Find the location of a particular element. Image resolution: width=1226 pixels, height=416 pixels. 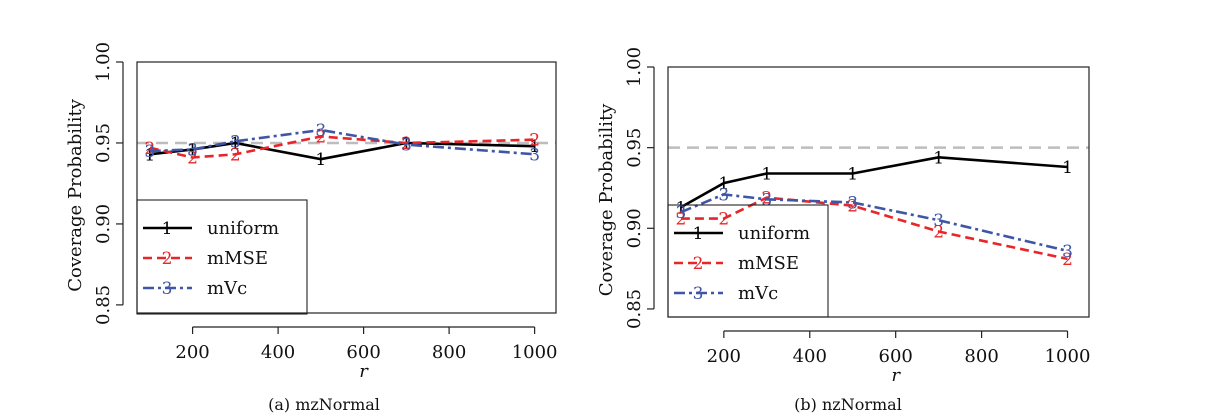

series-line-mMSE is located at coordinates (342, 147).